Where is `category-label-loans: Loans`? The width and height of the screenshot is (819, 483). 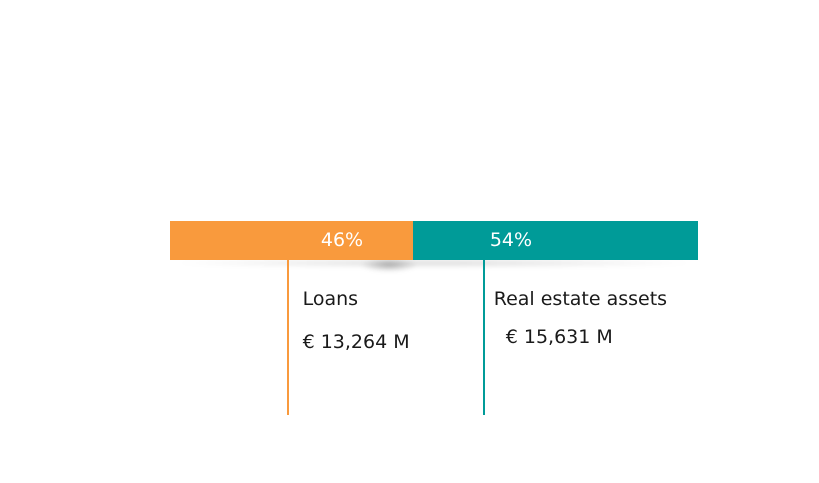 category-label-loans: Loans is located at coordinates (330, 299).